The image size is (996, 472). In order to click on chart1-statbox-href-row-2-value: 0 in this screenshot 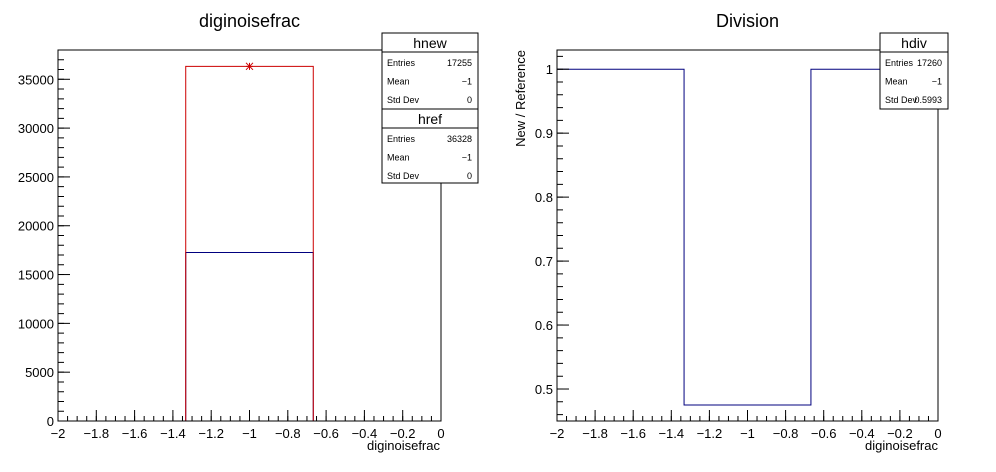, I will do `click(469, 176)`.